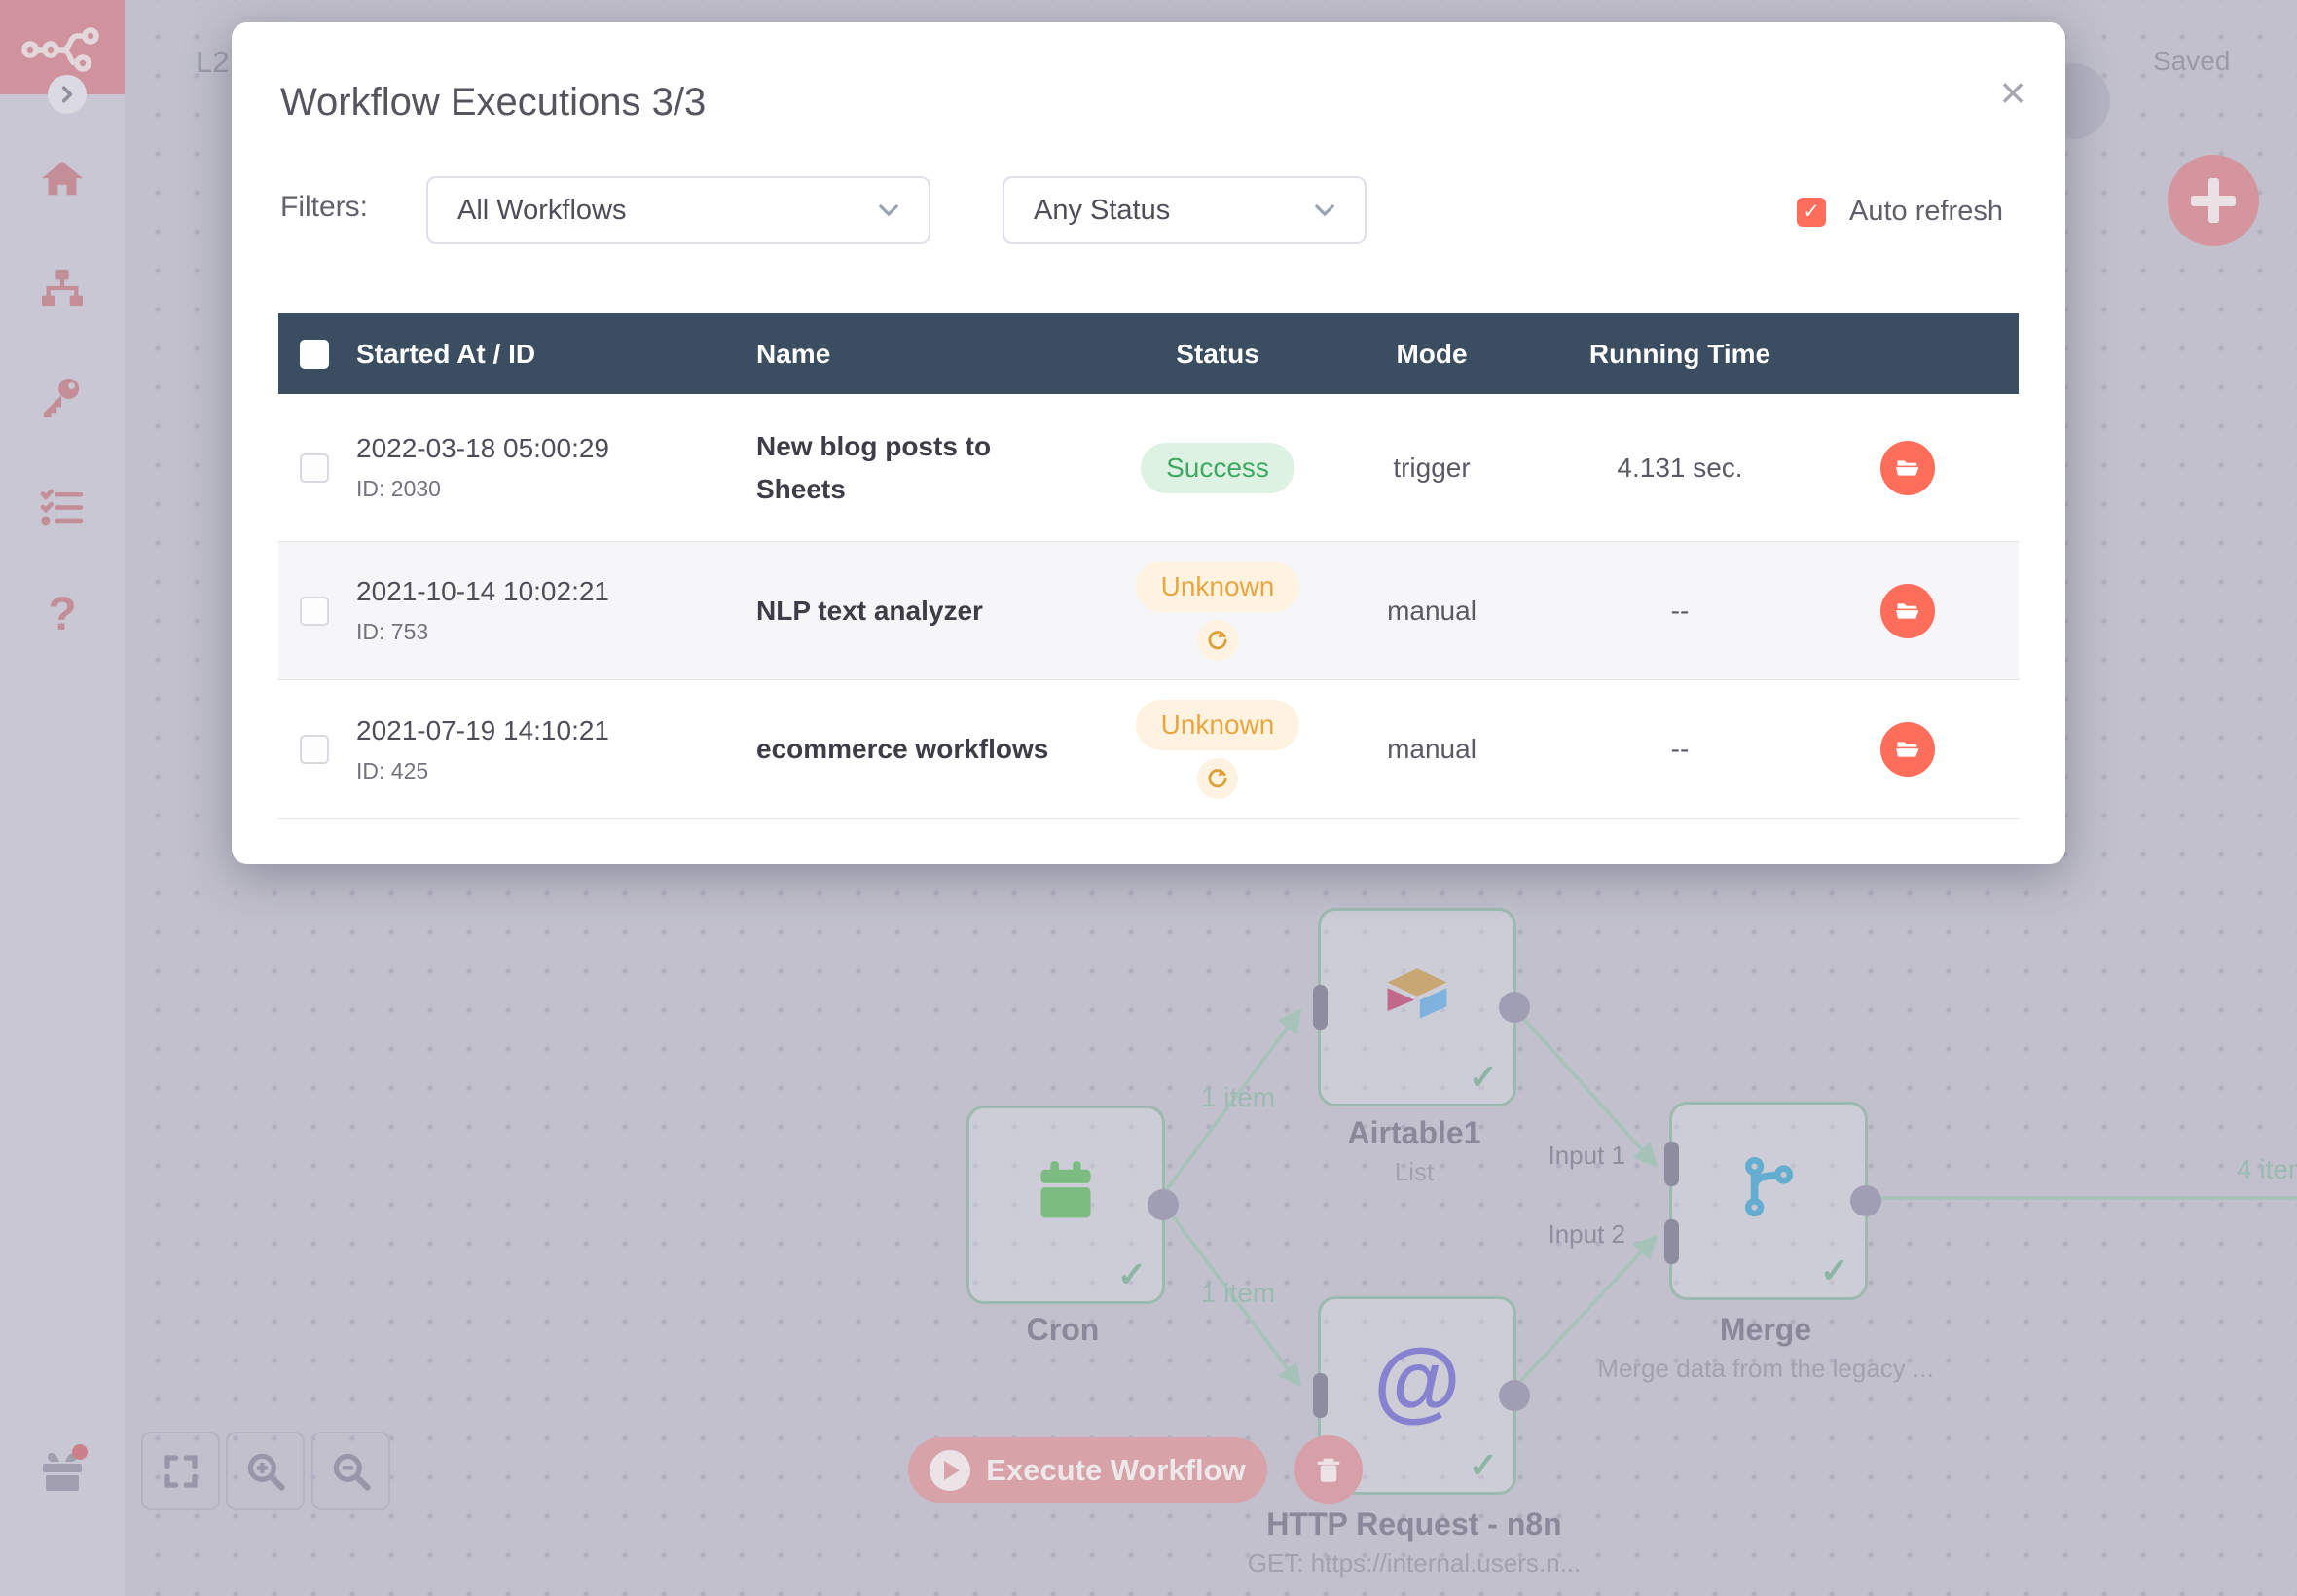  I want to click on wire-label-1-item-a: 1 item, so click(1238, 1097).